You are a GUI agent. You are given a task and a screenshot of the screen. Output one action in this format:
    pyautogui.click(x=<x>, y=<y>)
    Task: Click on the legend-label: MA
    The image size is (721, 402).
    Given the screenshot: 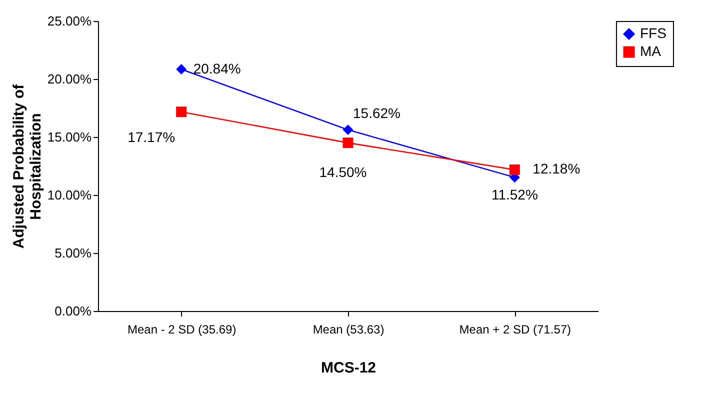 What is the action you would take?
    pyautogui.click(x=651, y=51)
    